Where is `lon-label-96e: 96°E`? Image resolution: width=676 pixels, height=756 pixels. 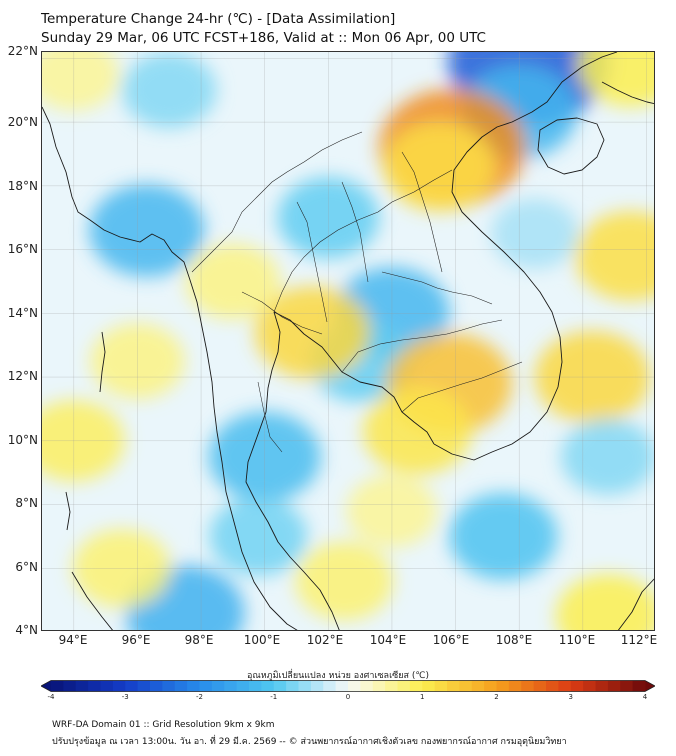
lon-label-96e: 96°E is located at coordinates (136, 640).